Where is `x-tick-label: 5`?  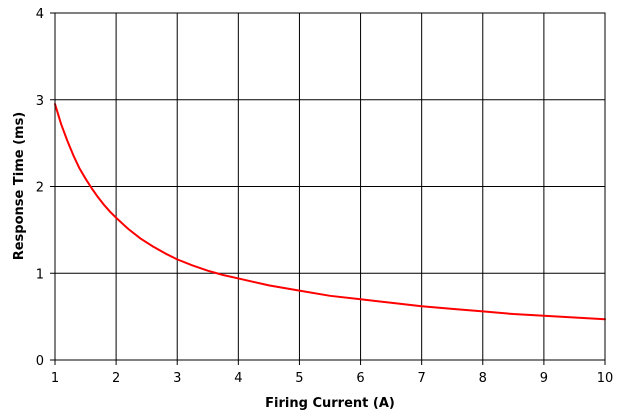 x-tick-label: 5 is located at coordinates (299, 378).